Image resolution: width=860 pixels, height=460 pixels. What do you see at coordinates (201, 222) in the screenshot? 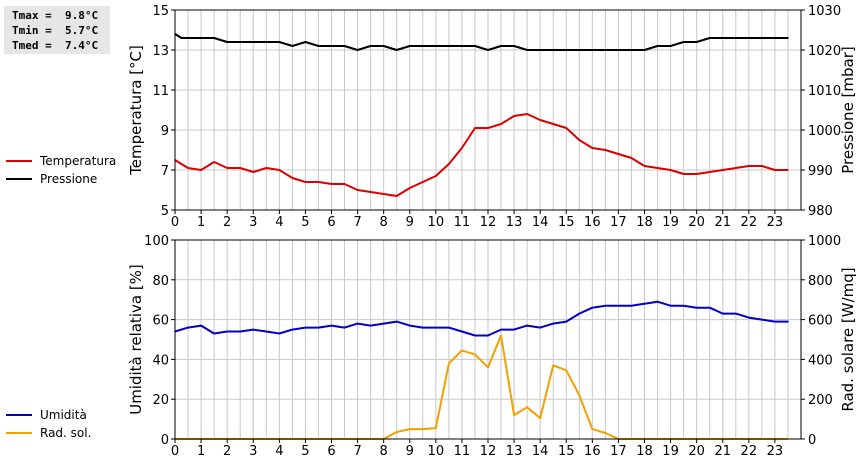
I see `x-tick-label-top: 1` at bounding box center [201, 222].